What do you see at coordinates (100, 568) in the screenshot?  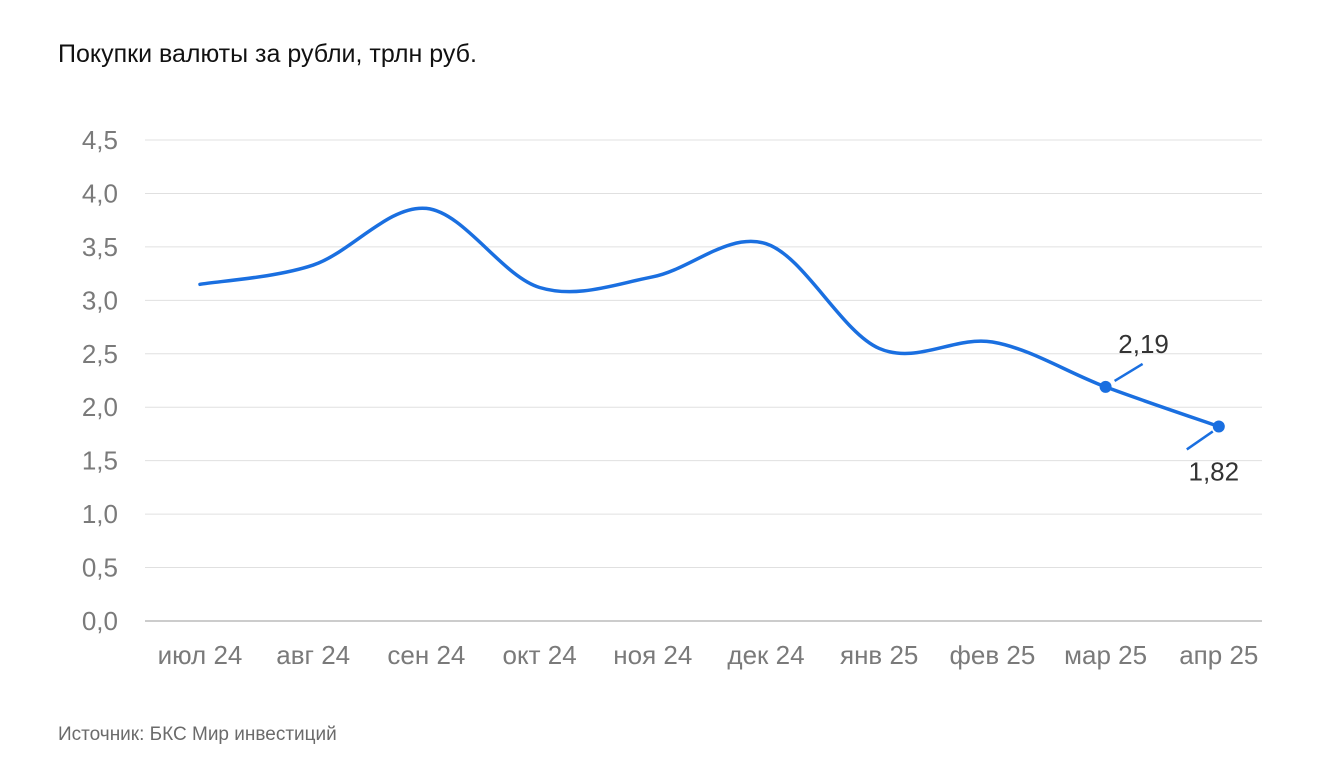 I see `y-tick-label: 0,5` at bounding box center [100, 568].